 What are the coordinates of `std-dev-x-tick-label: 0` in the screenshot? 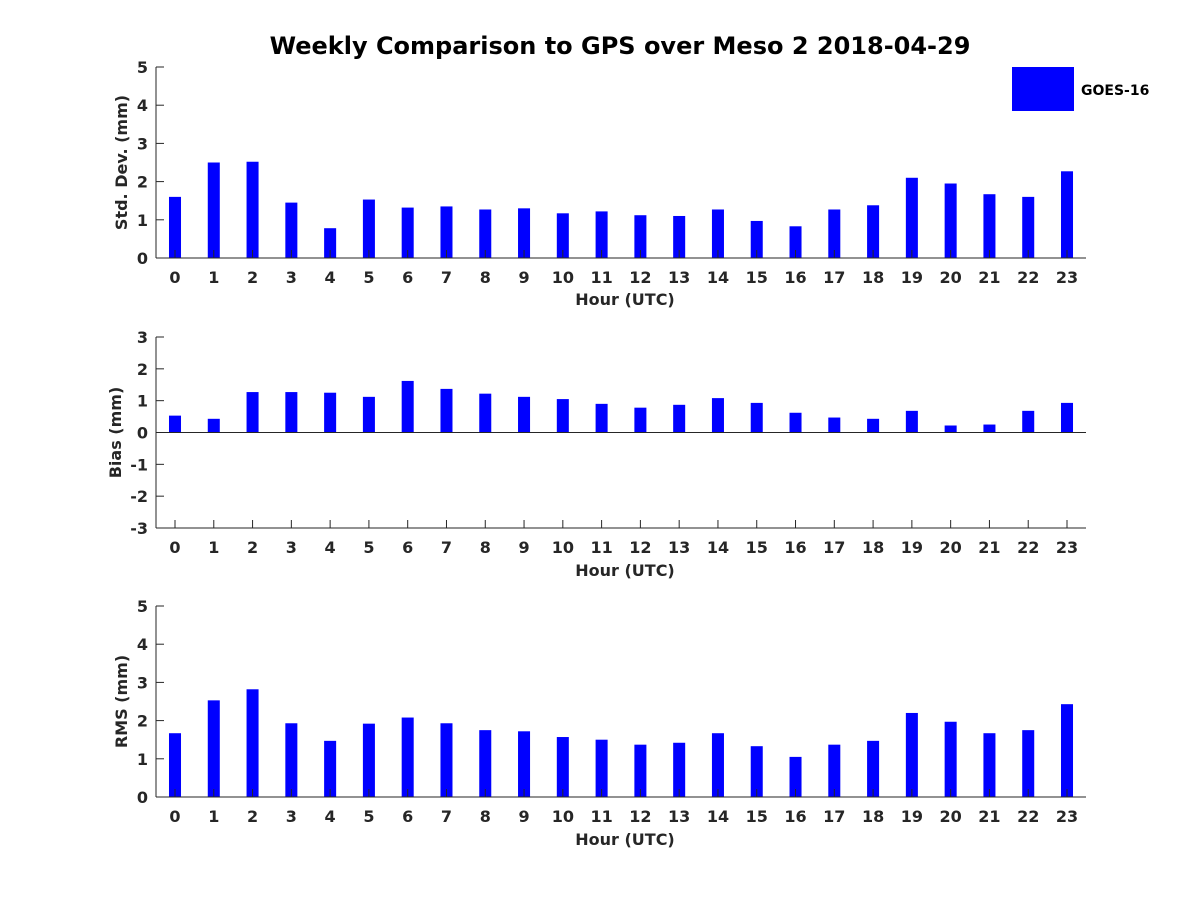 It's located at (174, 277).